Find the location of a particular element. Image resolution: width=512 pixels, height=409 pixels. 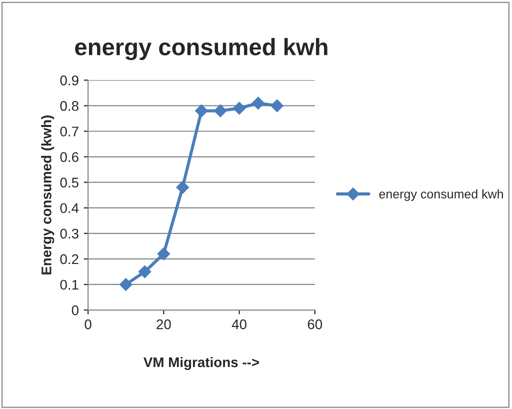

x-tick-label: 60 is located at coordinates (315, 324).